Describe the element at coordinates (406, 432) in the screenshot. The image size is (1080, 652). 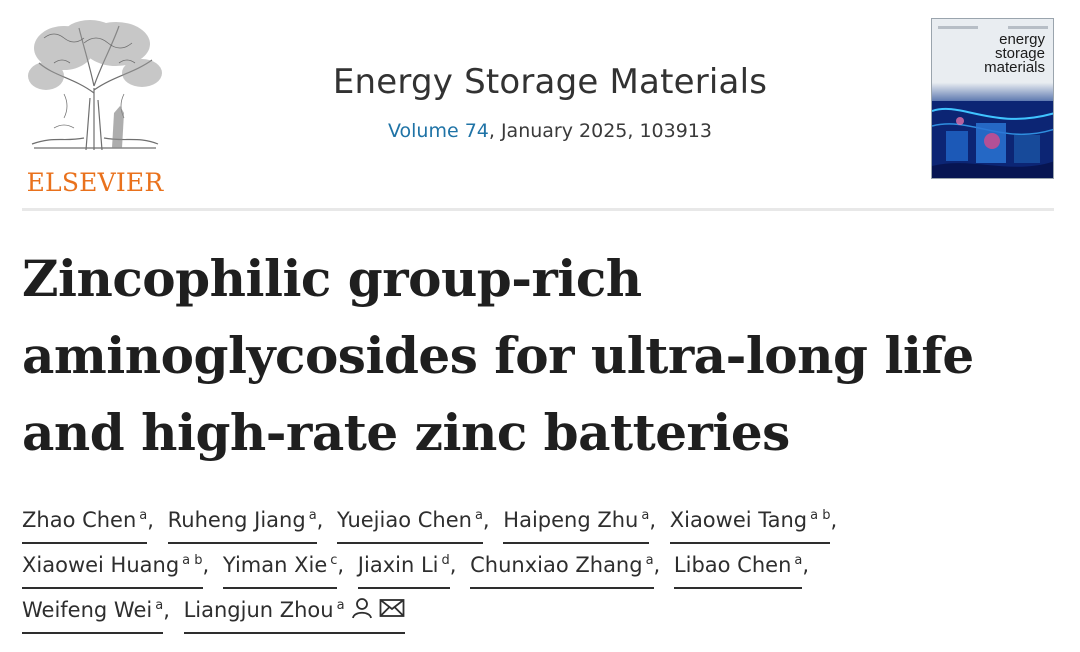
I see `article-title-line: and high-rate zinc batteries` at that location.